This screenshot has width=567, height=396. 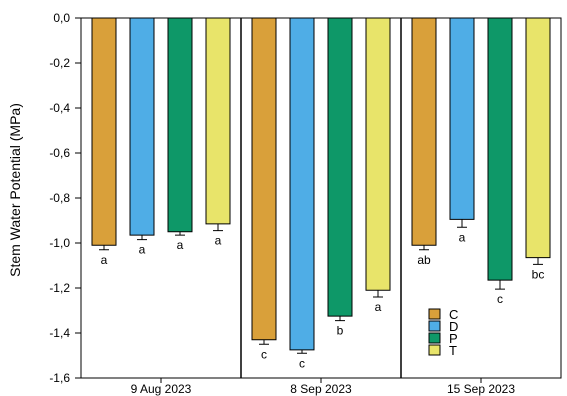 I want to click on y-tick-label: -1,2, so click(x=59, y=288).